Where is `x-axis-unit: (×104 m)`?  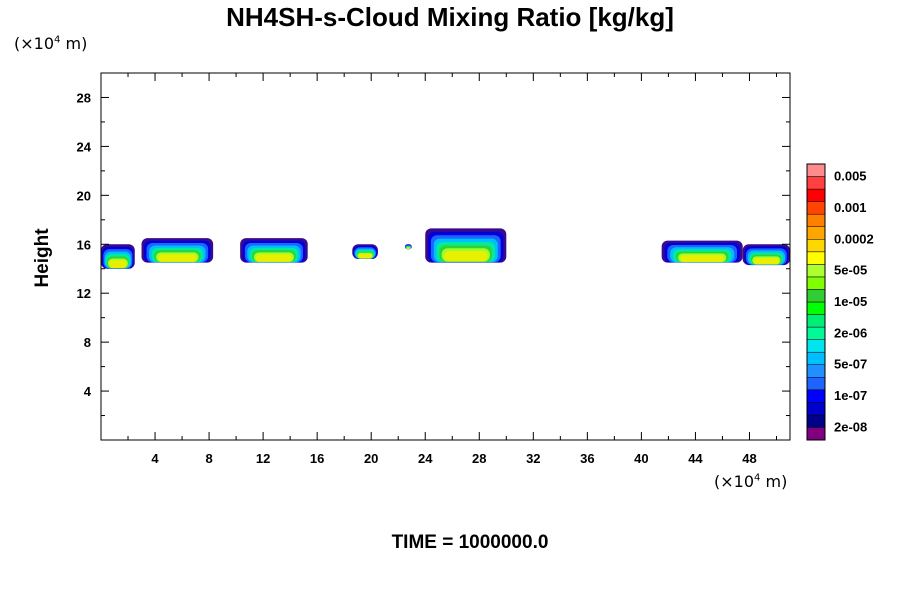 x-axis-unit: (×104 m) is located at coordinates (750, 481).